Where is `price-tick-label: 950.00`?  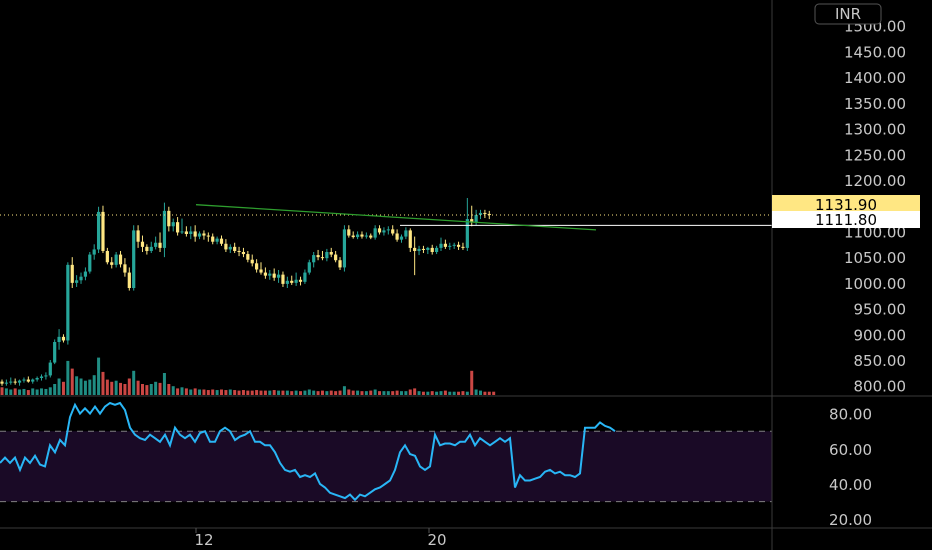
price-tick-label: 950.00 is located at coordinates (880, 310).